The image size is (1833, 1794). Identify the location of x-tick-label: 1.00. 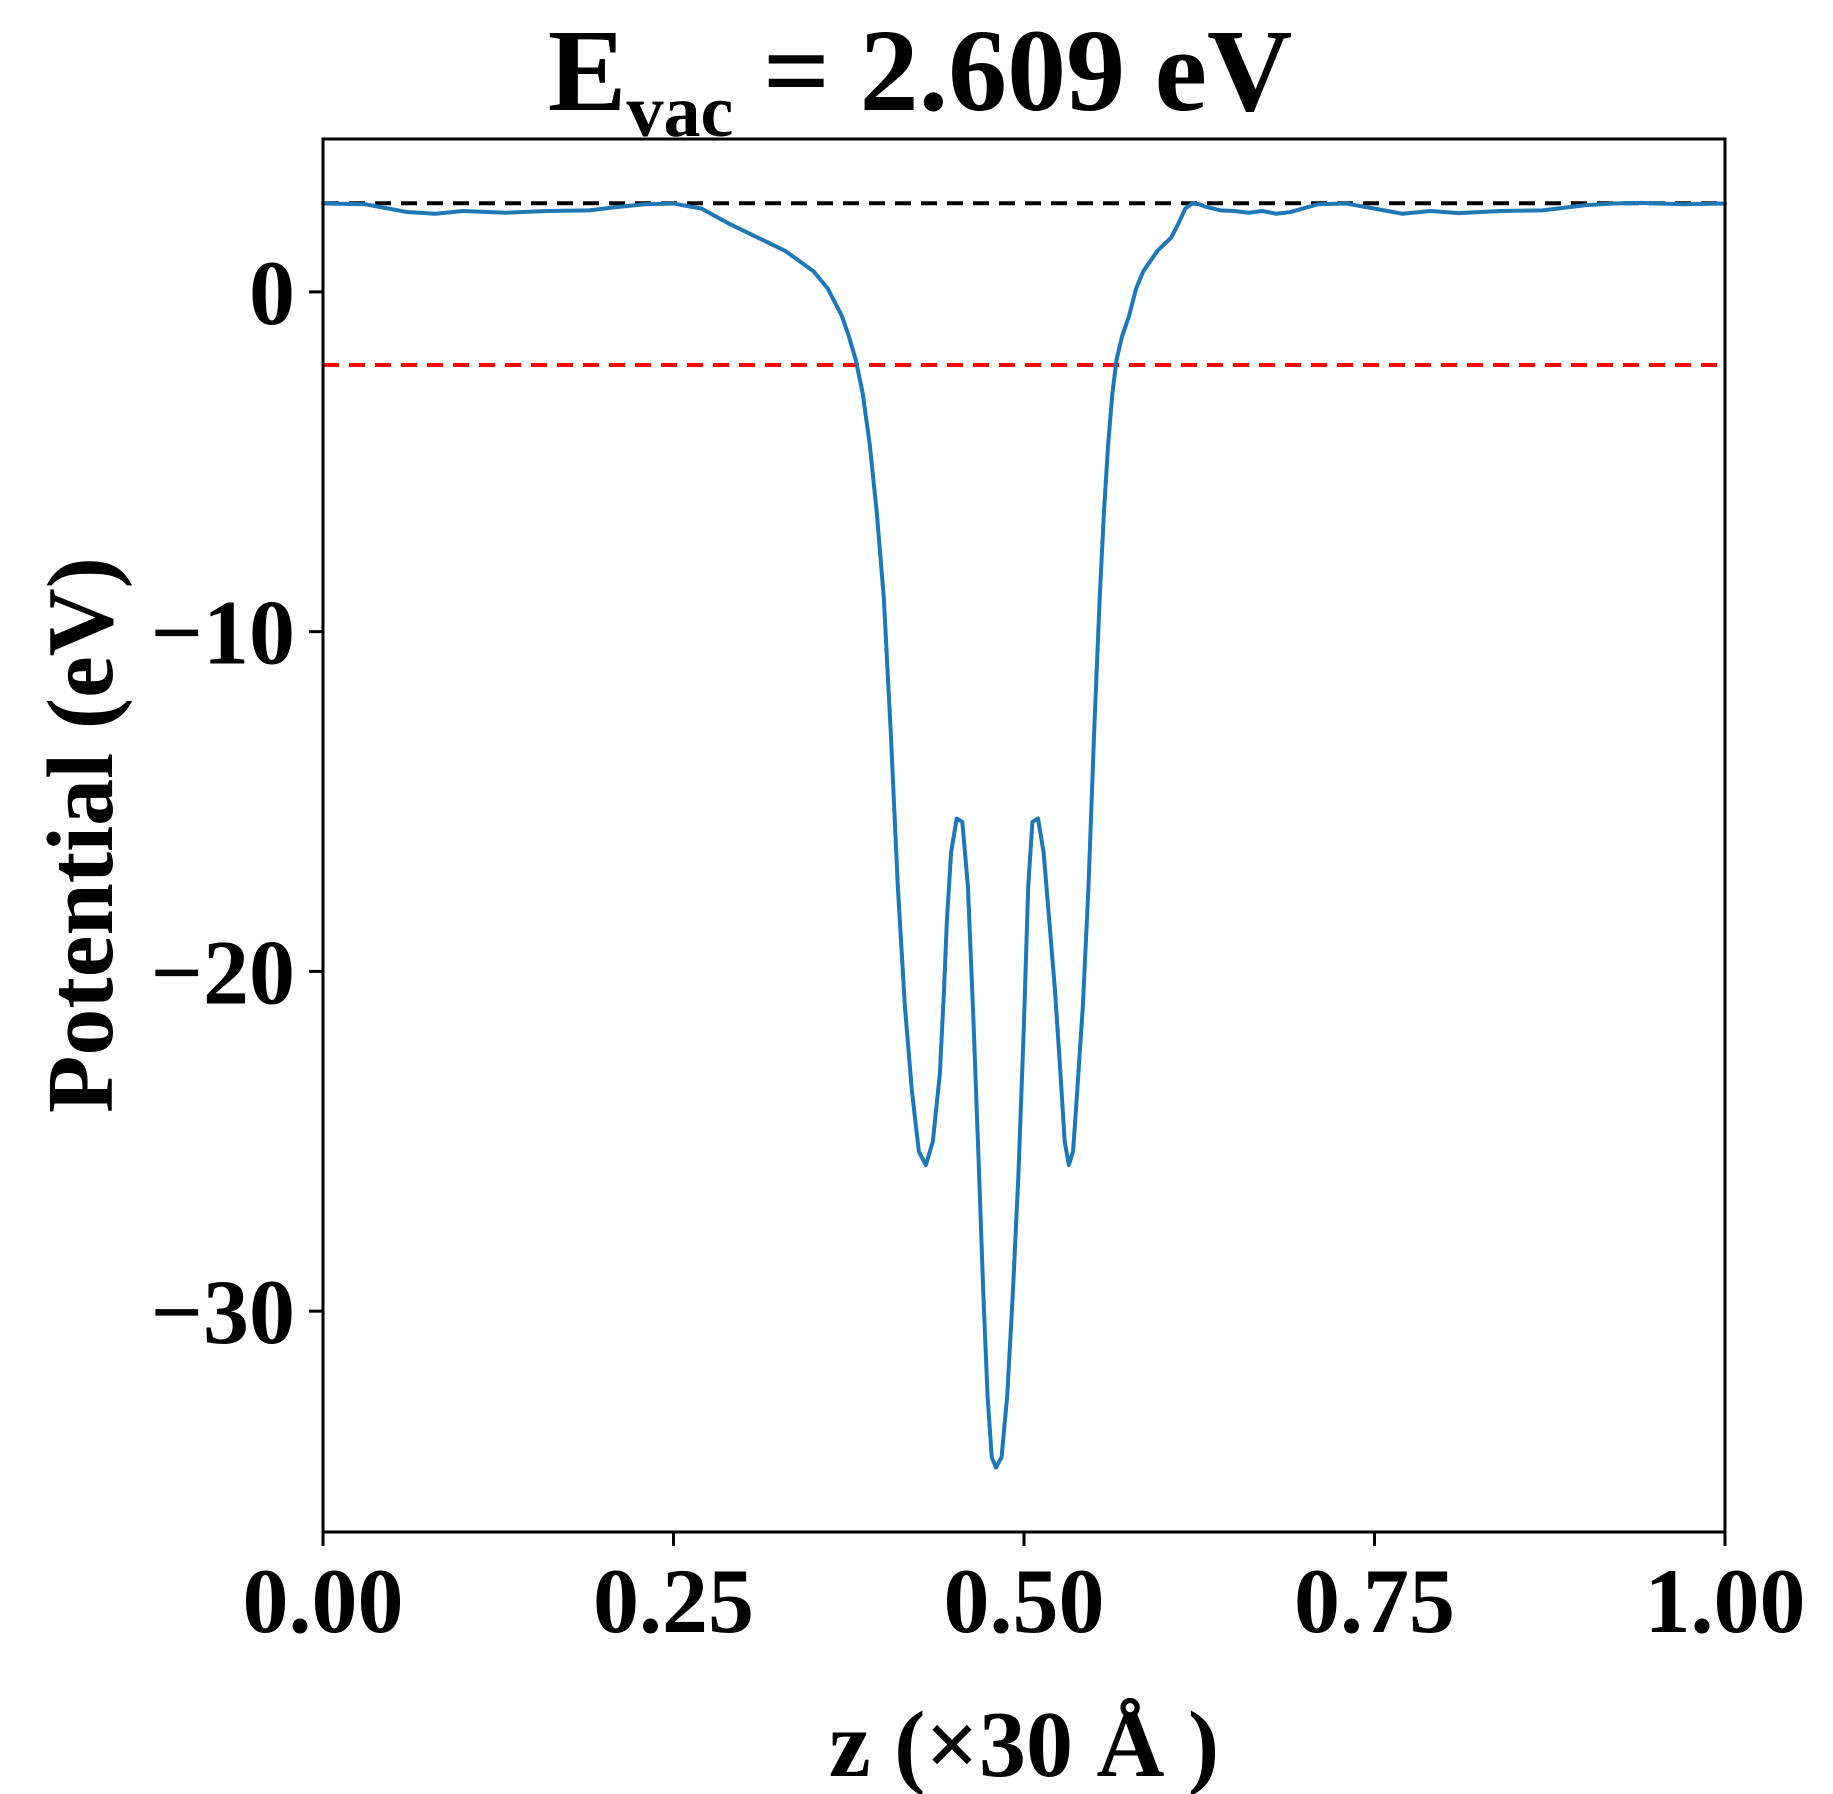
(1725, 1601).